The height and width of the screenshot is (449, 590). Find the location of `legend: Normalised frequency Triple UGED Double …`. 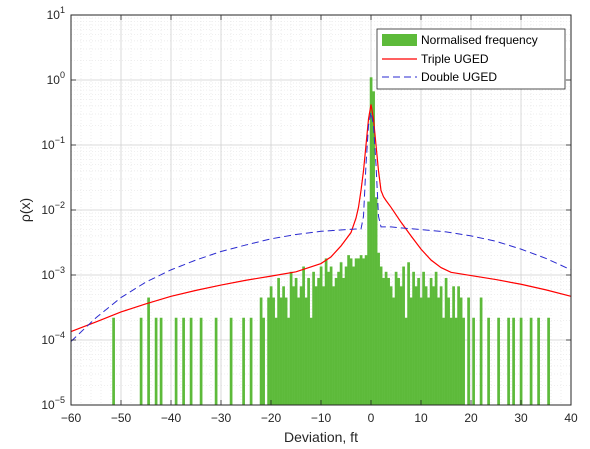

legend: Normalised frequency Triple UGED Double … is located at coordinates (471, 59).